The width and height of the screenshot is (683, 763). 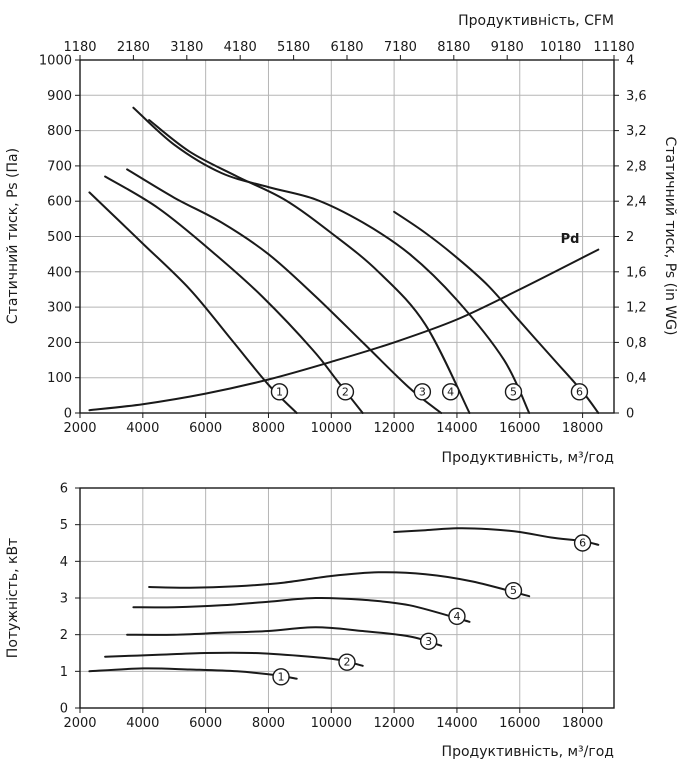 I want to click on top-flow-axis-label: Продуктивність, м³/год, so click(x=528, y=458).